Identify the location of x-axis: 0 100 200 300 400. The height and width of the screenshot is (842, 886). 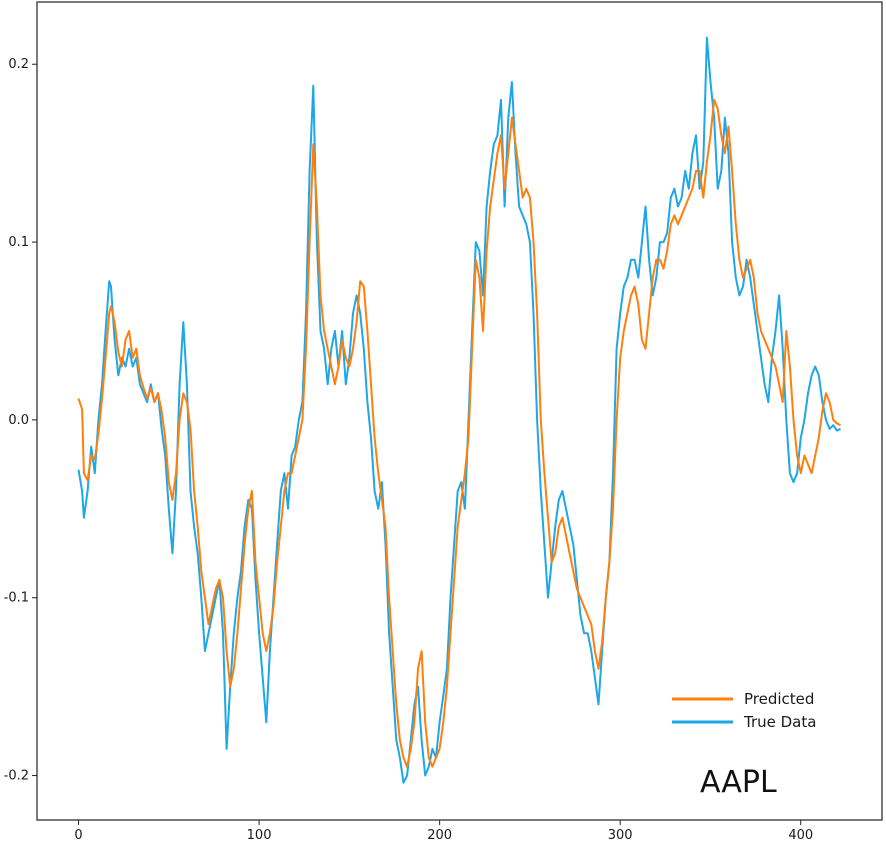
(443, 831).